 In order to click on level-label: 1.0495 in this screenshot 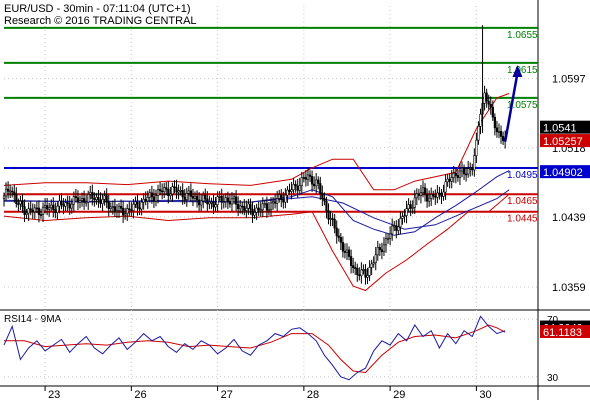, I will do `click(522, 175)`.